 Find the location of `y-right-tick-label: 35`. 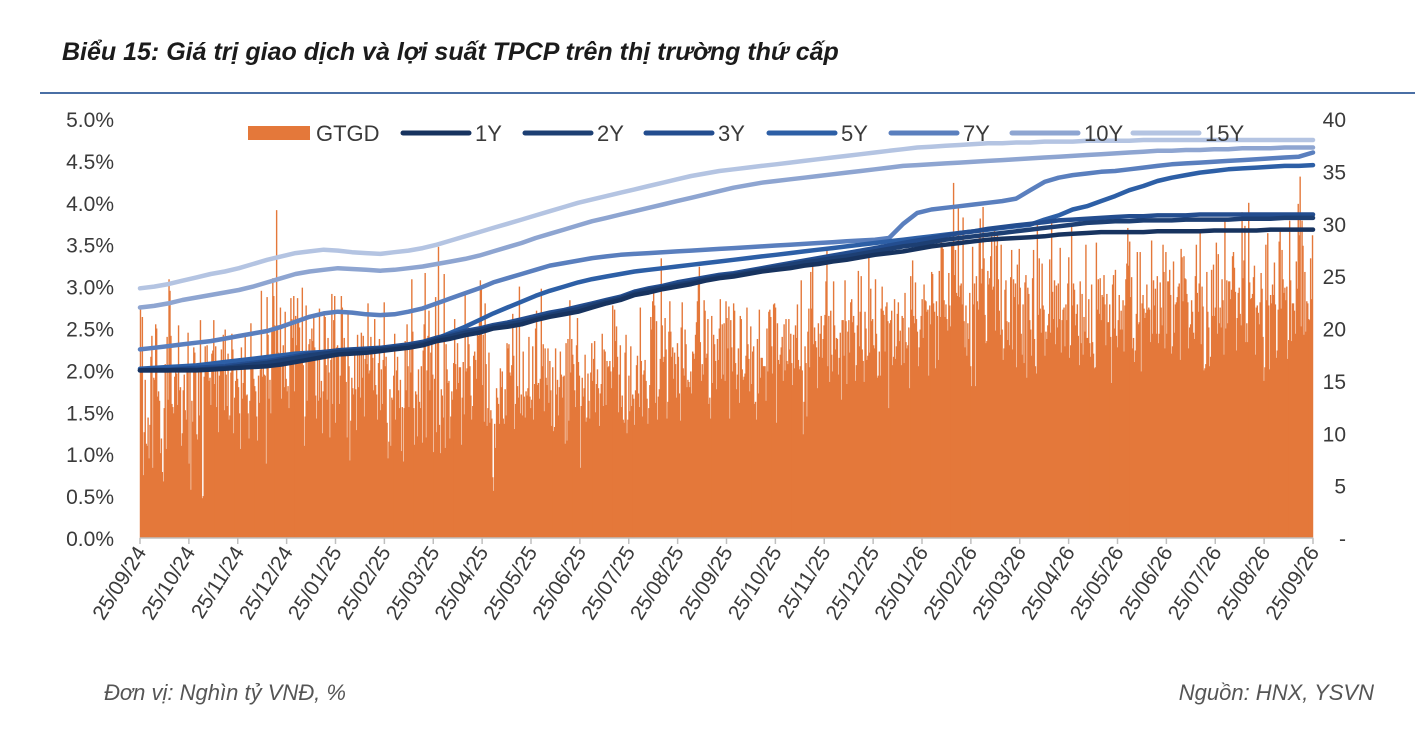

y-right-tick-label: 35 is located at coordinates (1334, 172).